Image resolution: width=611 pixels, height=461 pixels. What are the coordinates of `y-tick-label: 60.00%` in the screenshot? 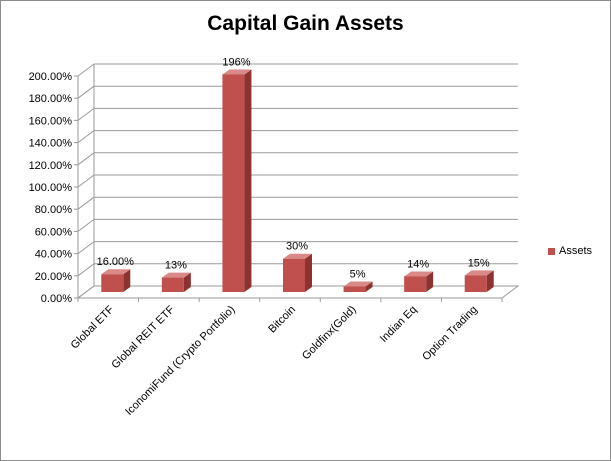 It's located at (54, 232).